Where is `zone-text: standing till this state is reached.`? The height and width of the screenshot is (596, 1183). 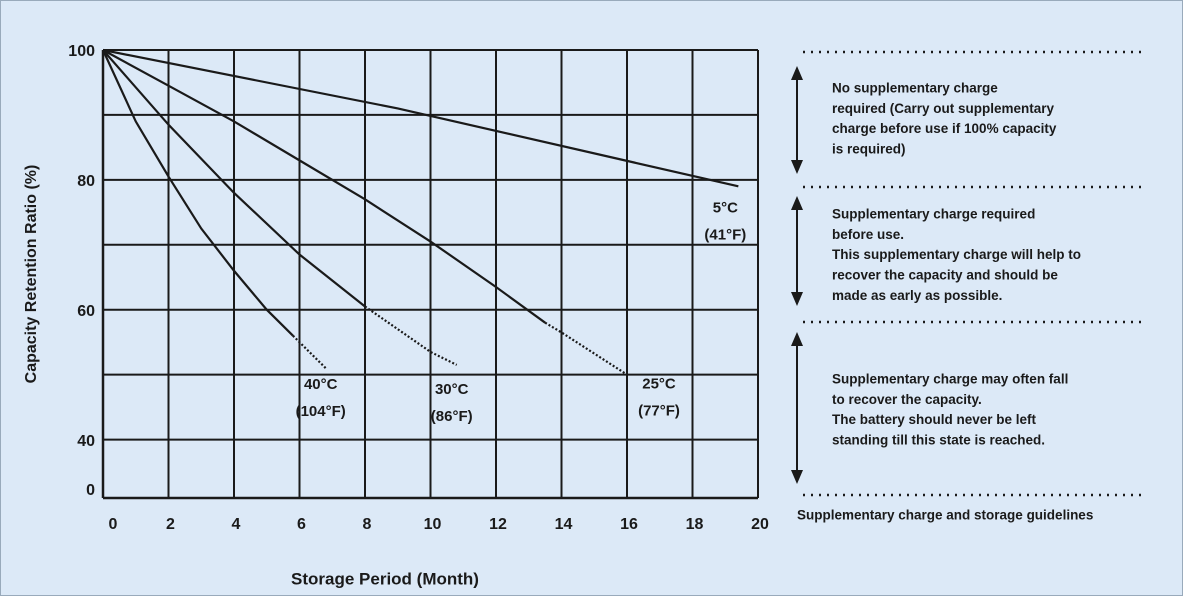
zone-text: standing till this state is reached. is located at coordinates (938, 439).